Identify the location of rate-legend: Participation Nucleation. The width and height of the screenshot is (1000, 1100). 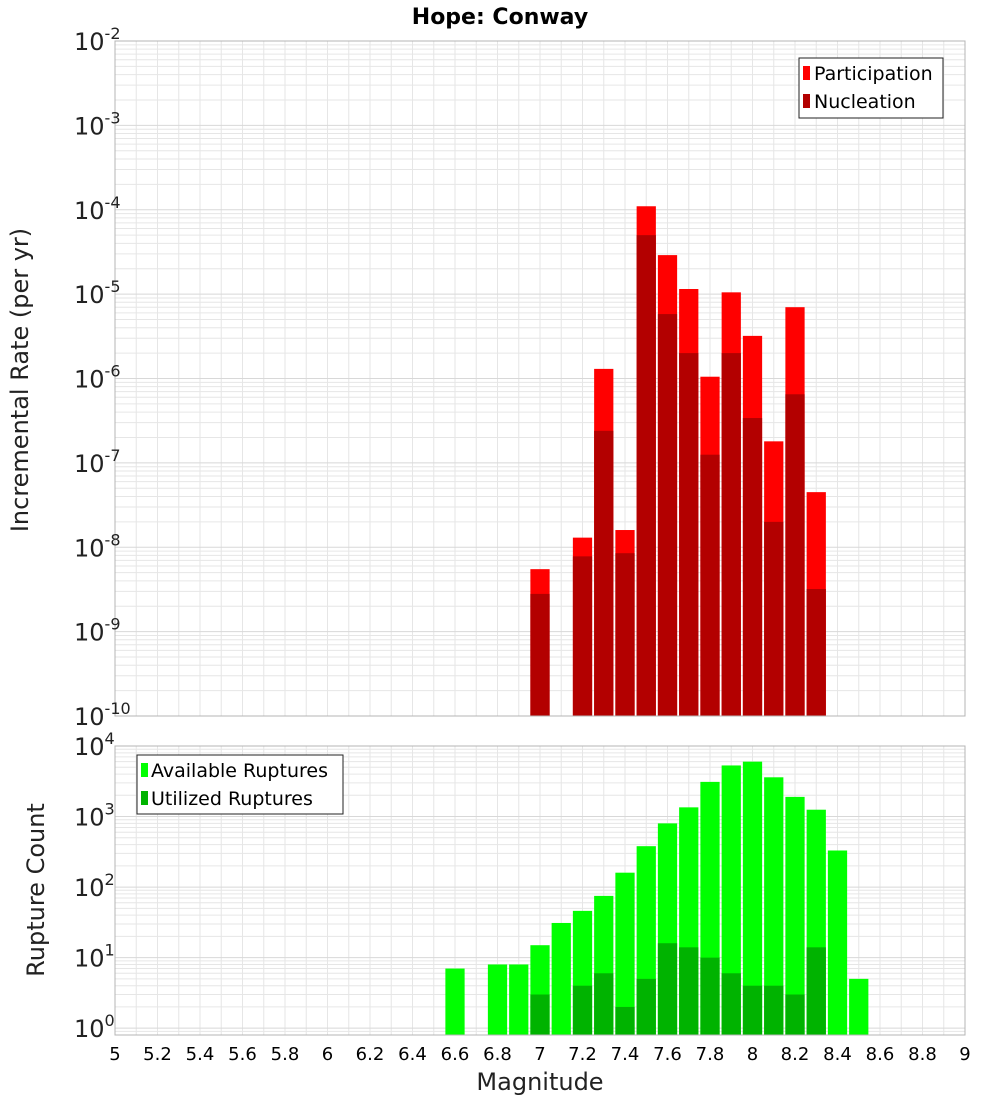
(871, 88).